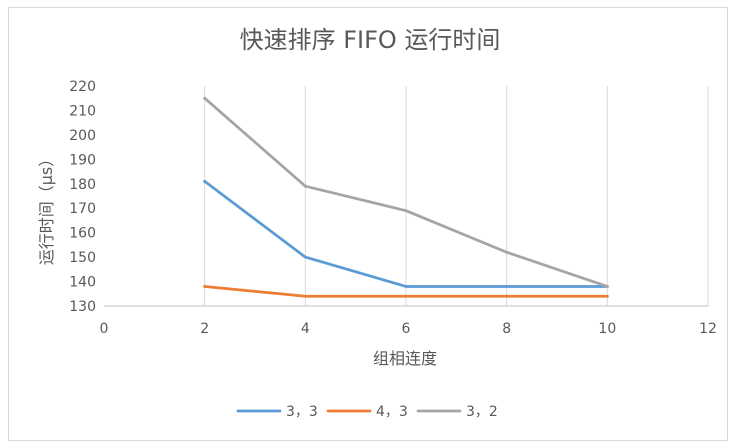 The height and width of the screenshot is (443, 732). Describe the element at coordinates (204, 329) in the screenshot. I see `x-tick-label: 2` at that location.